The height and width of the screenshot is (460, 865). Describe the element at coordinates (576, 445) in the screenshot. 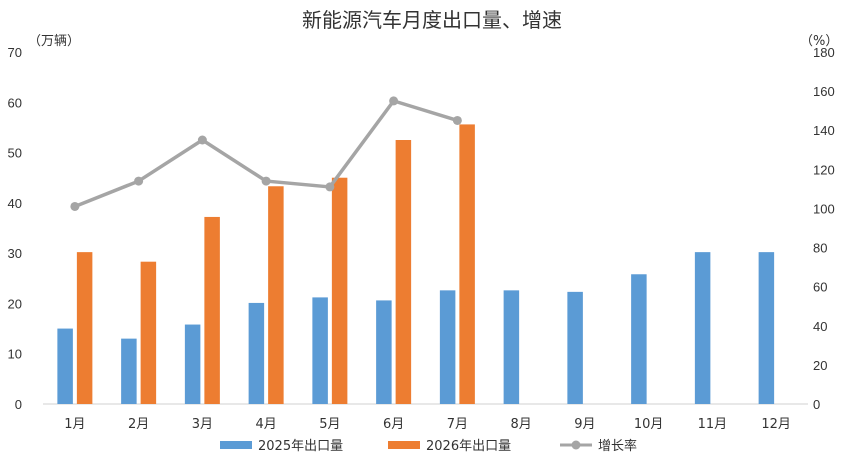

I see `legend-marker` at that location.